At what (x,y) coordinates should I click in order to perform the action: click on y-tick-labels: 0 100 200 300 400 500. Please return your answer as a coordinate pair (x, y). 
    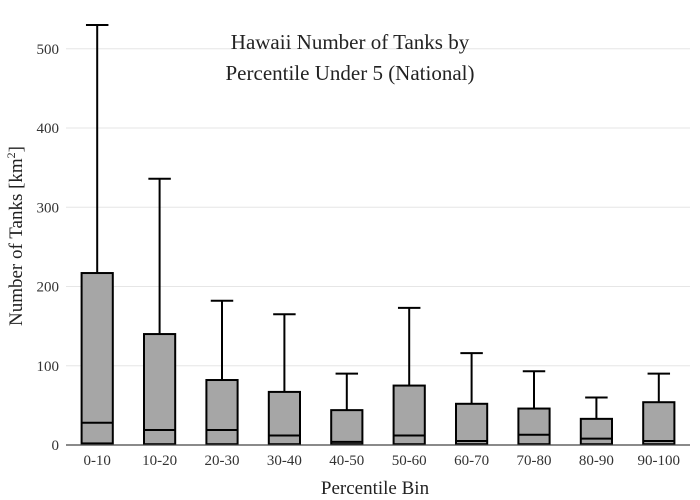
    Looking at the image, I should click on (48, 248).